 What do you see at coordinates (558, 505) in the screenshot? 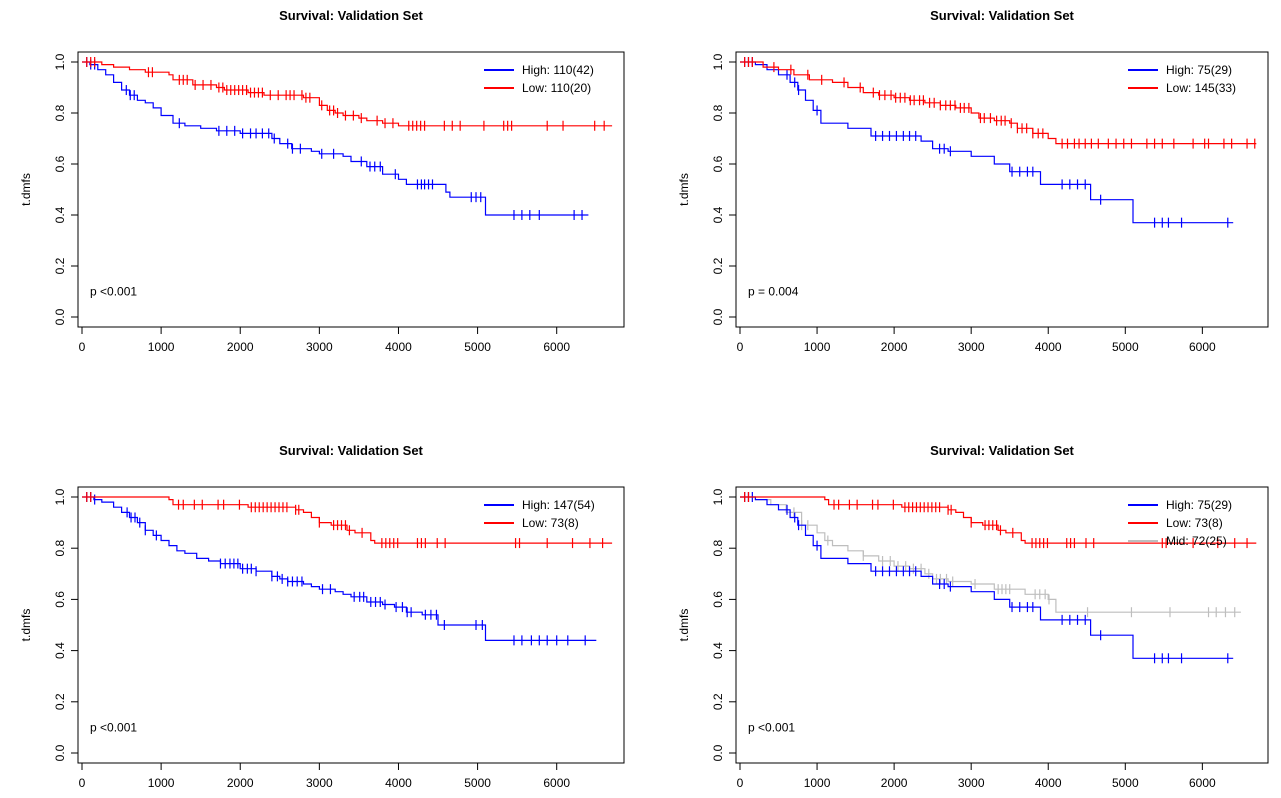
I see `legend-label: High: 147(54)` at bounding box center [558, 505].